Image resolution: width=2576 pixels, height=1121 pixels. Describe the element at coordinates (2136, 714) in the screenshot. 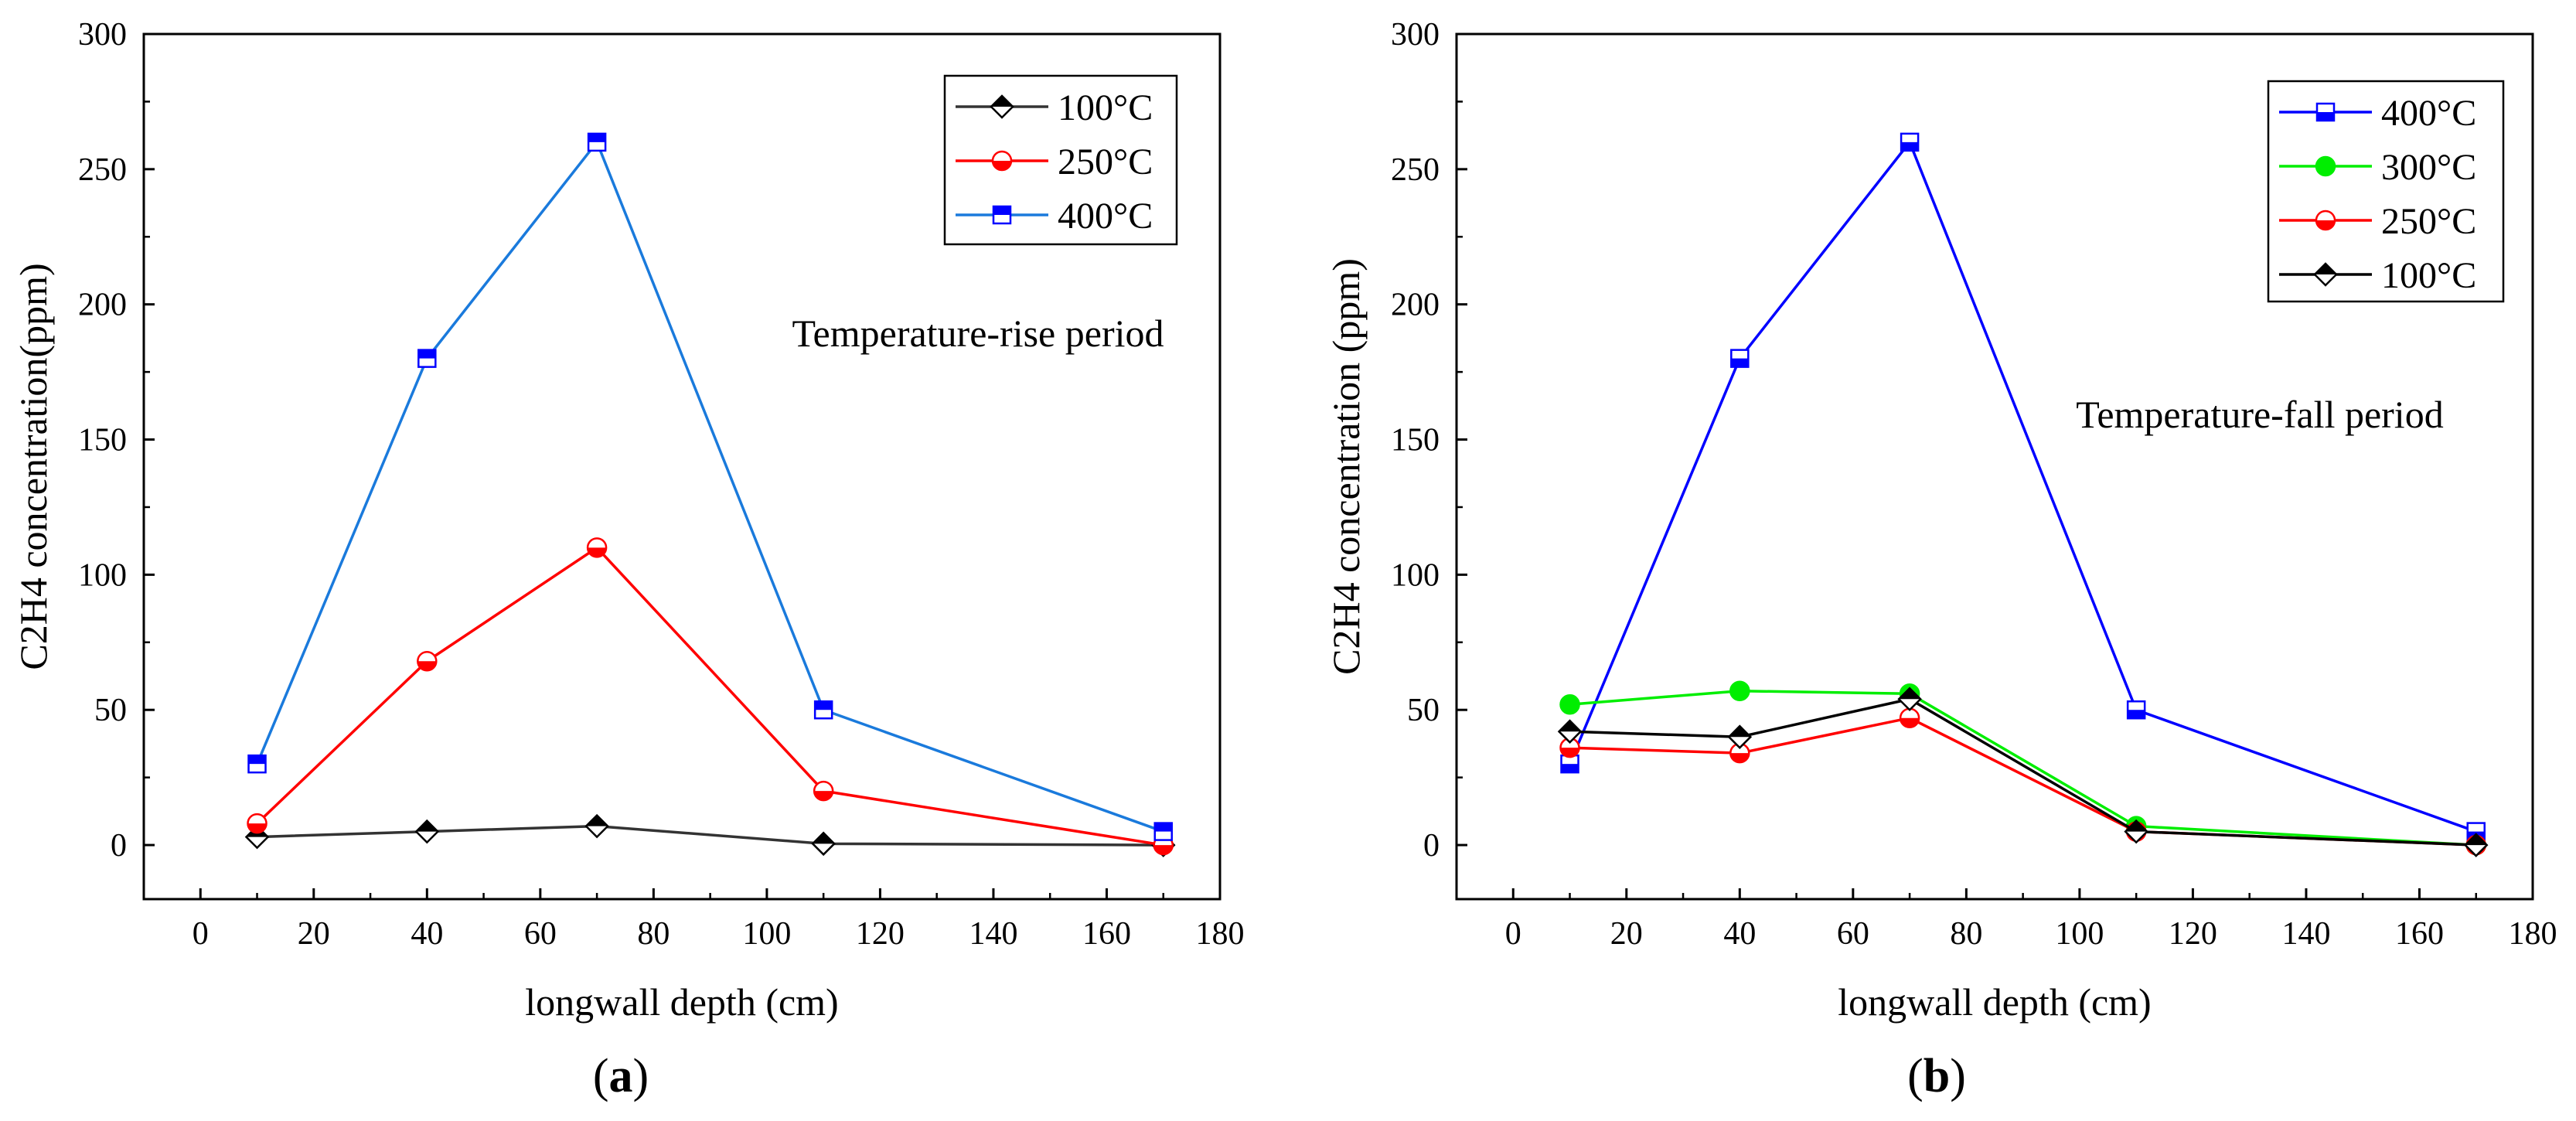

I see `data-point-b-0-3-fill` at that location.